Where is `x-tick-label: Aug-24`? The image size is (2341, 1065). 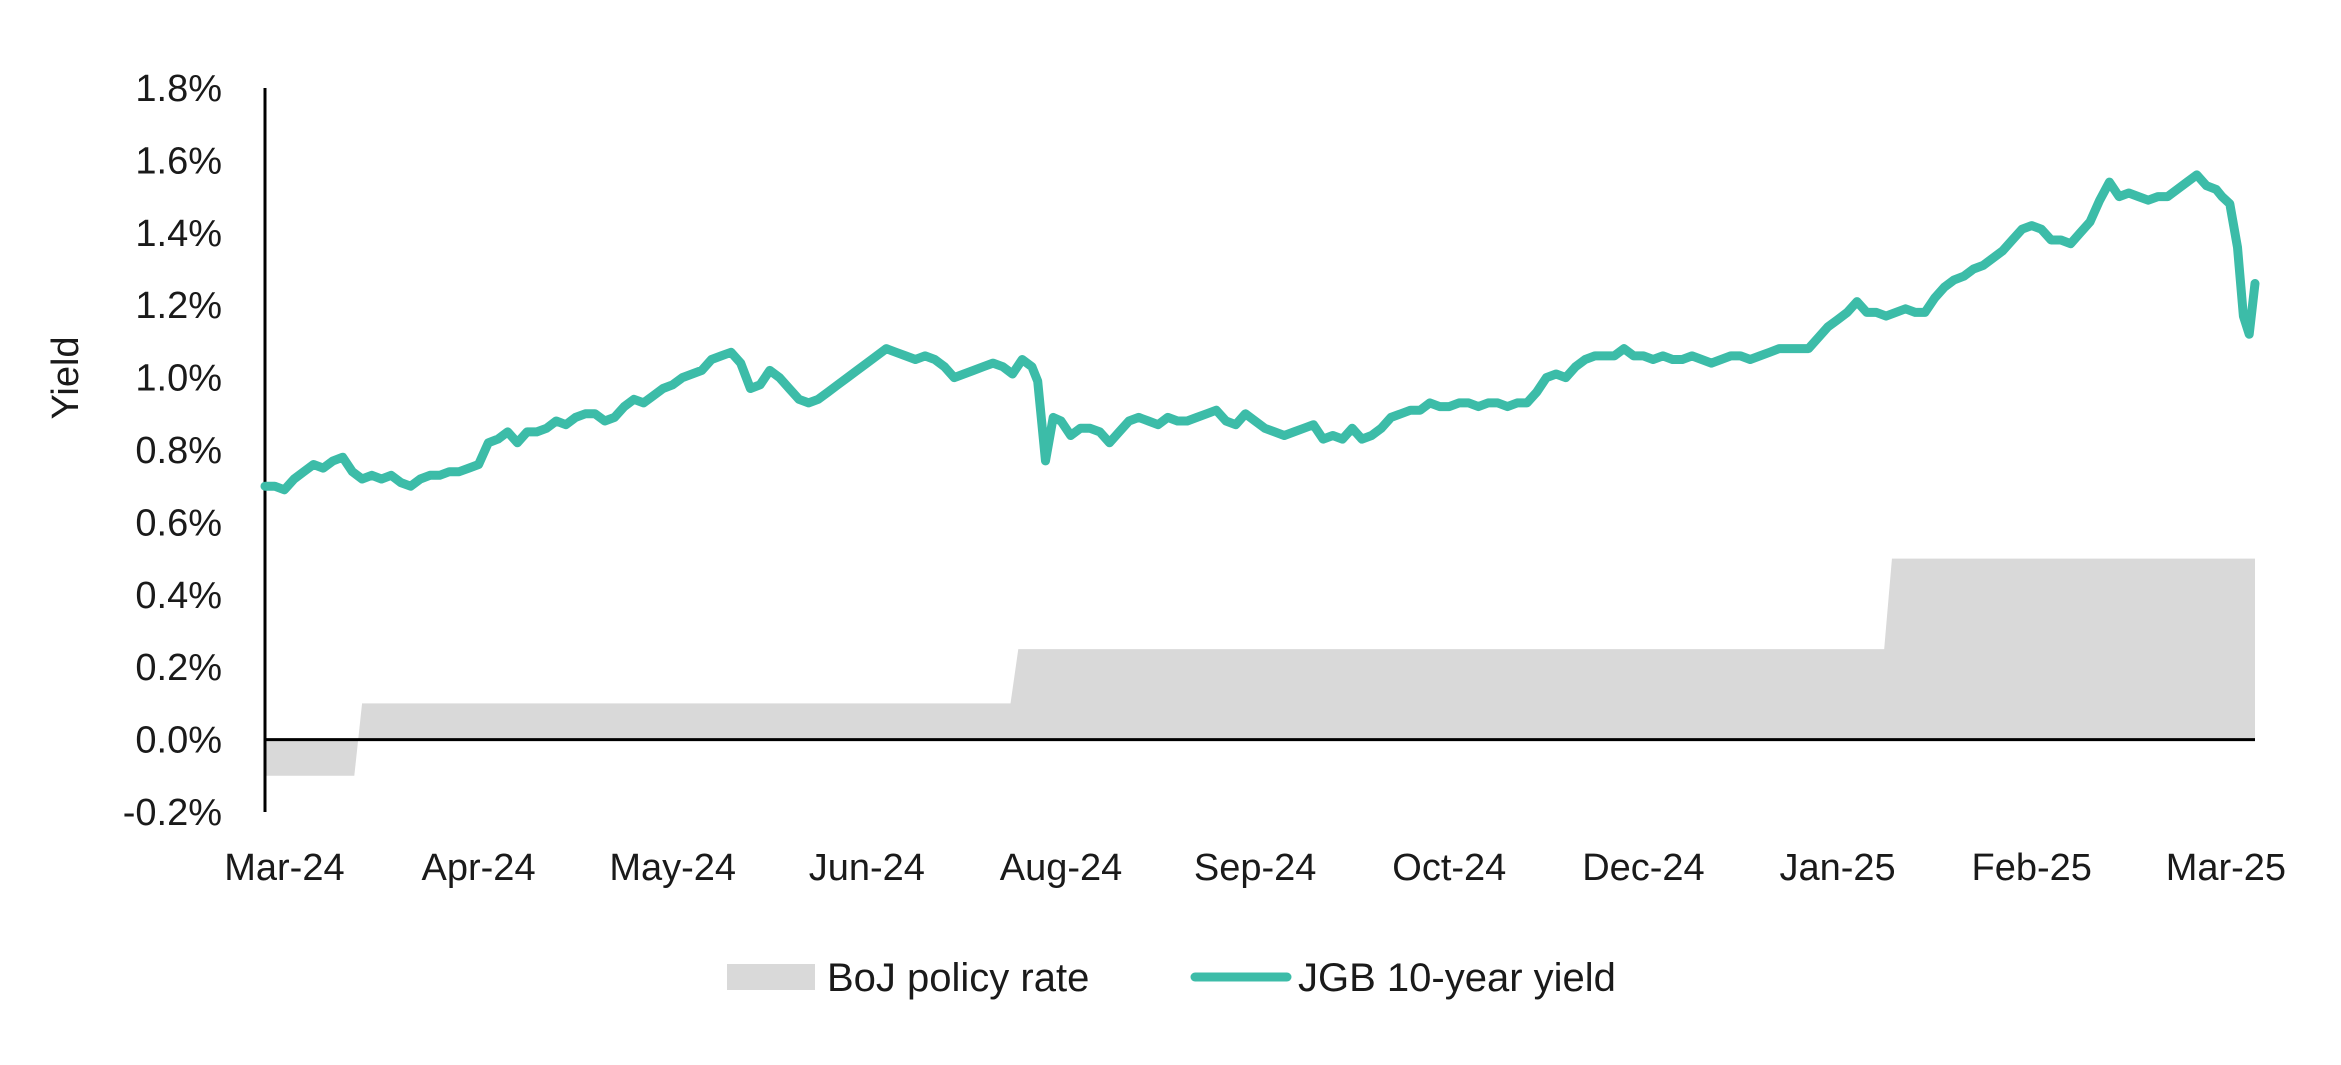
x-tick-label: Aug-24 is located at coordinates (1061, 868).